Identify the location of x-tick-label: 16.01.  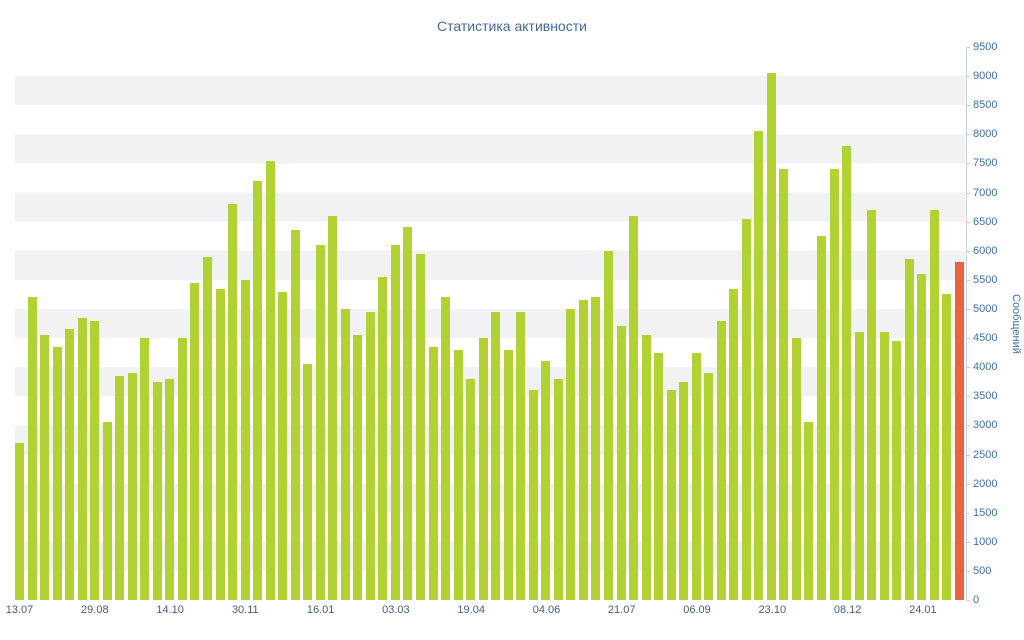
(320, 610).